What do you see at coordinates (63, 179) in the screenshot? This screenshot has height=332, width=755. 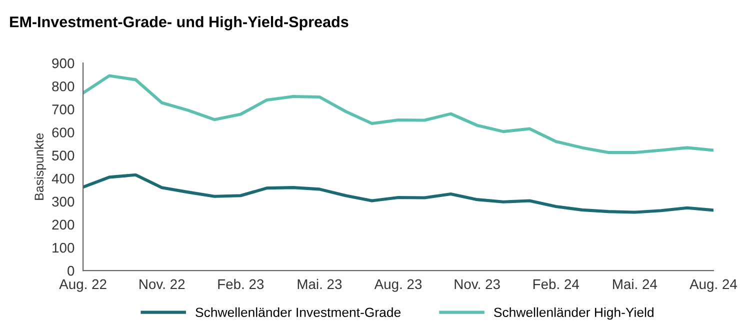 I see `y-tick-label: 400` at bounding box center [63, 179].